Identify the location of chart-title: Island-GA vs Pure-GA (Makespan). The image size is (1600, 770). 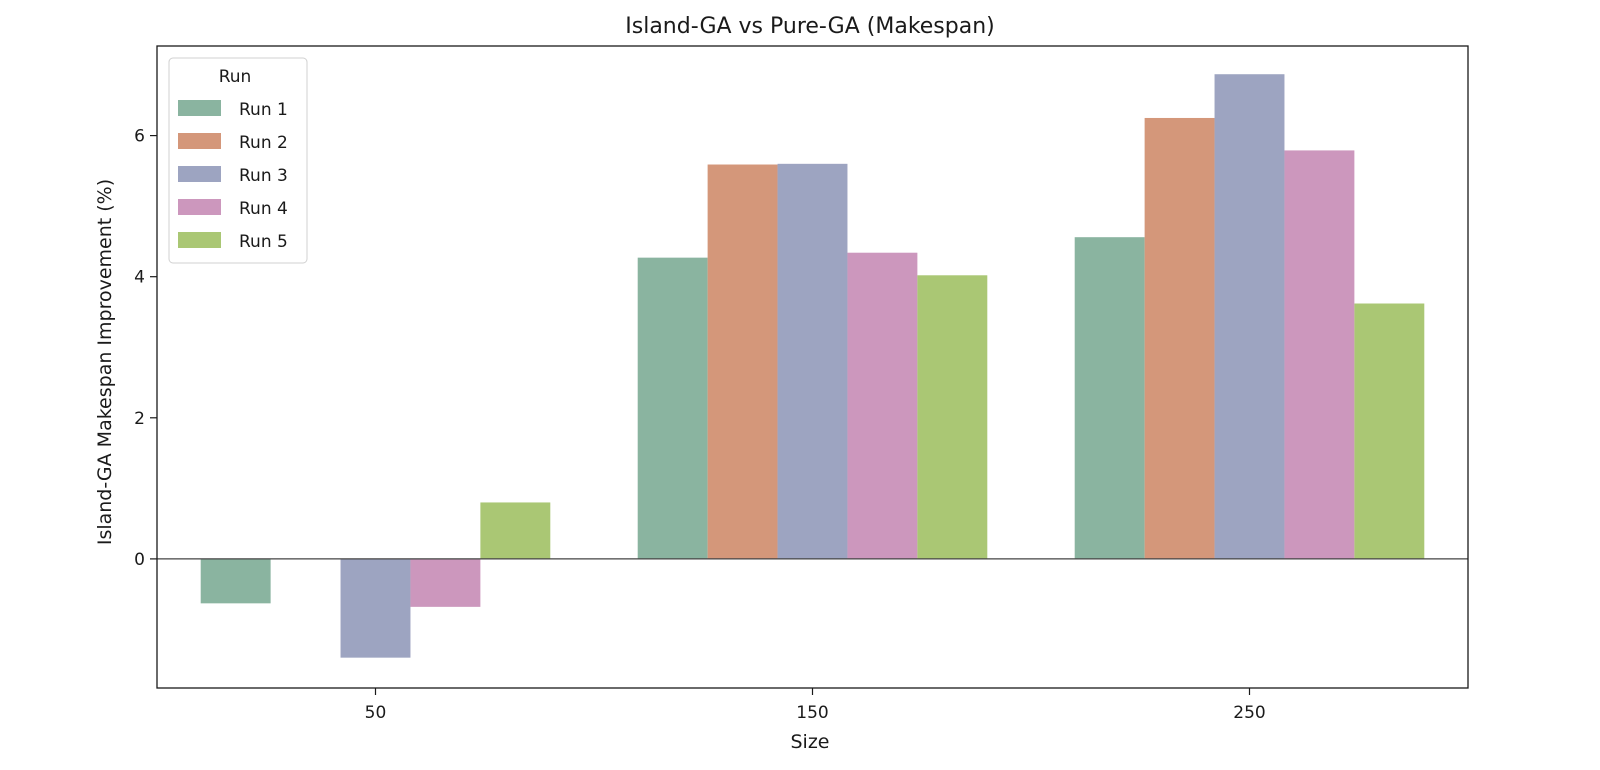
(810, 26).